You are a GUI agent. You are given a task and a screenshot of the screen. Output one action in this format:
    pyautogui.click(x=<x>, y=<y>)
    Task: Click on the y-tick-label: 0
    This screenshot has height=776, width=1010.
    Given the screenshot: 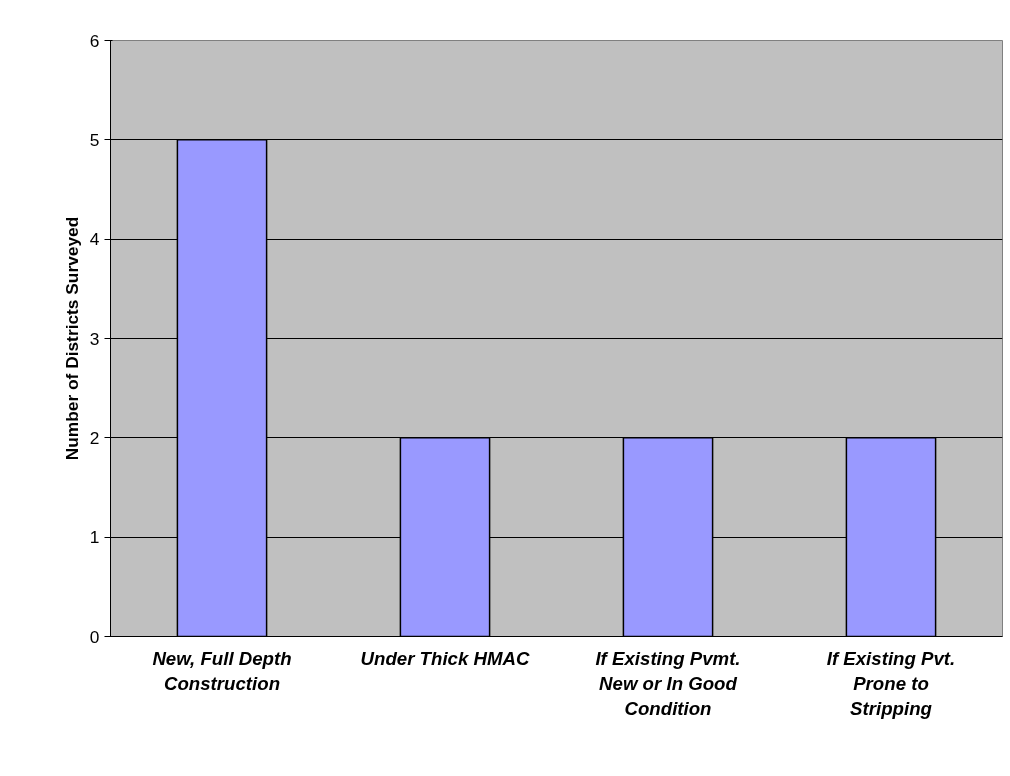 What is the action you would take?
    pyautogui.click(x=94, y=636)
    